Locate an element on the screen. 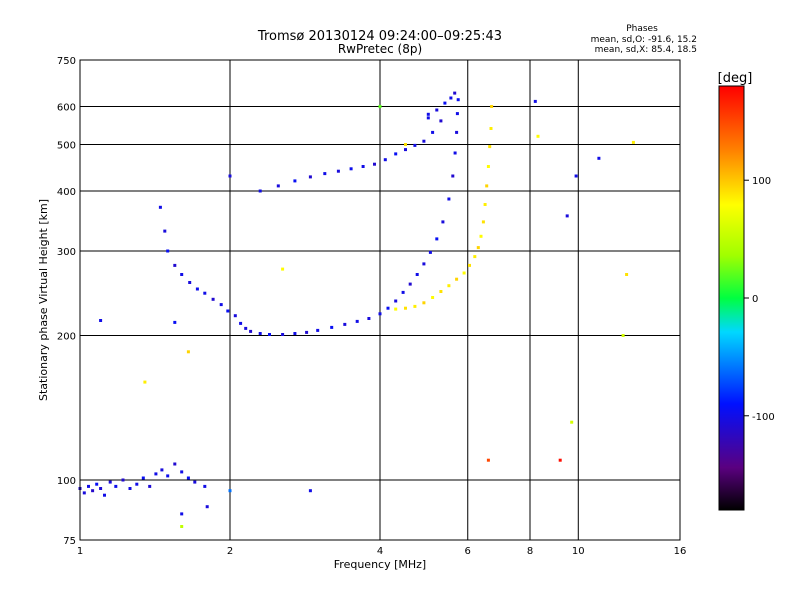 The height and width of the screenshot is (600, 800). y-tick-label: 75 is located at coordinates (69, 541).